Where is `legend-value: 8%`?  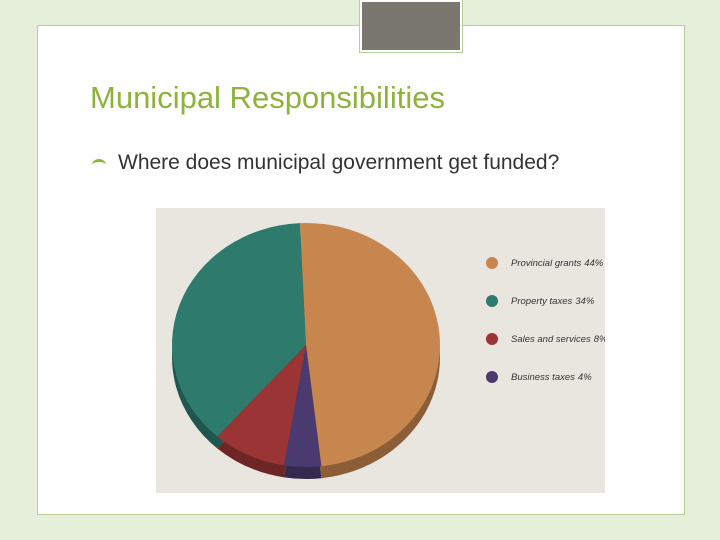 legend-value: 8% is located at coordinates (599, 339).